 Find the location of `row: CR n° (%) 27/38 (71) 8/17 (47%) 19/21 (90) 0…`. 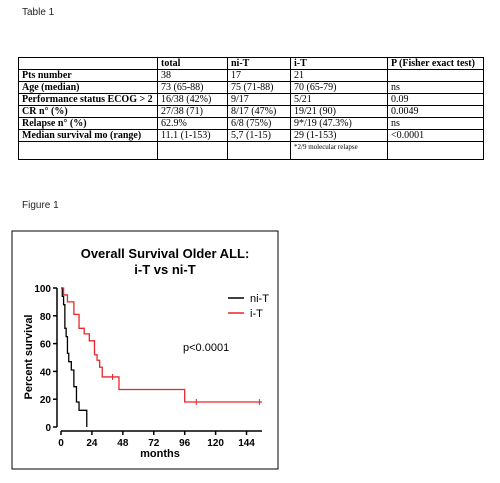

row: CR n° (%) 27/38 (71) 8/17 (47%) 19/21 (90) 0… is located at coordinates (251, 111).